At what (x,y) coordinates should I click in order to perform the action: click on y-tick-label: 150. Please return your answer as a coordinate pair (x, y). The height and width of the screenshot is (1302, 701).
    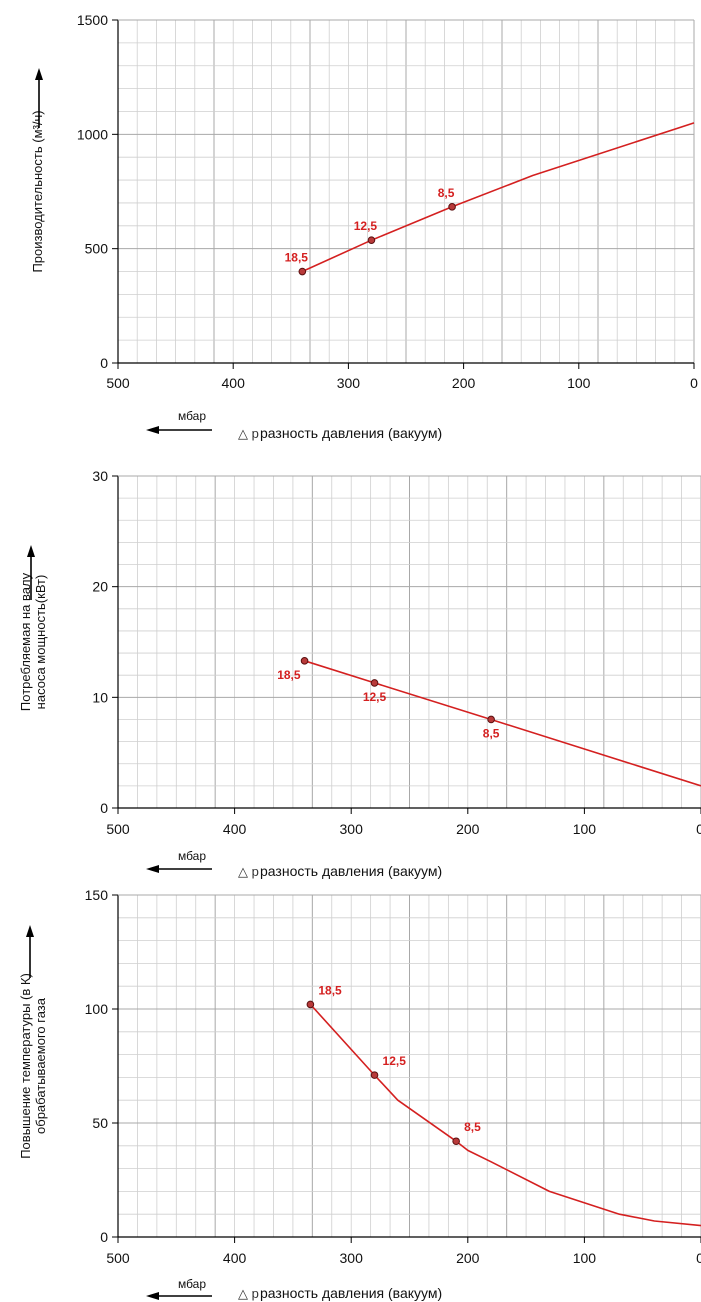
    Looking at the image, I should click on (97, 895).